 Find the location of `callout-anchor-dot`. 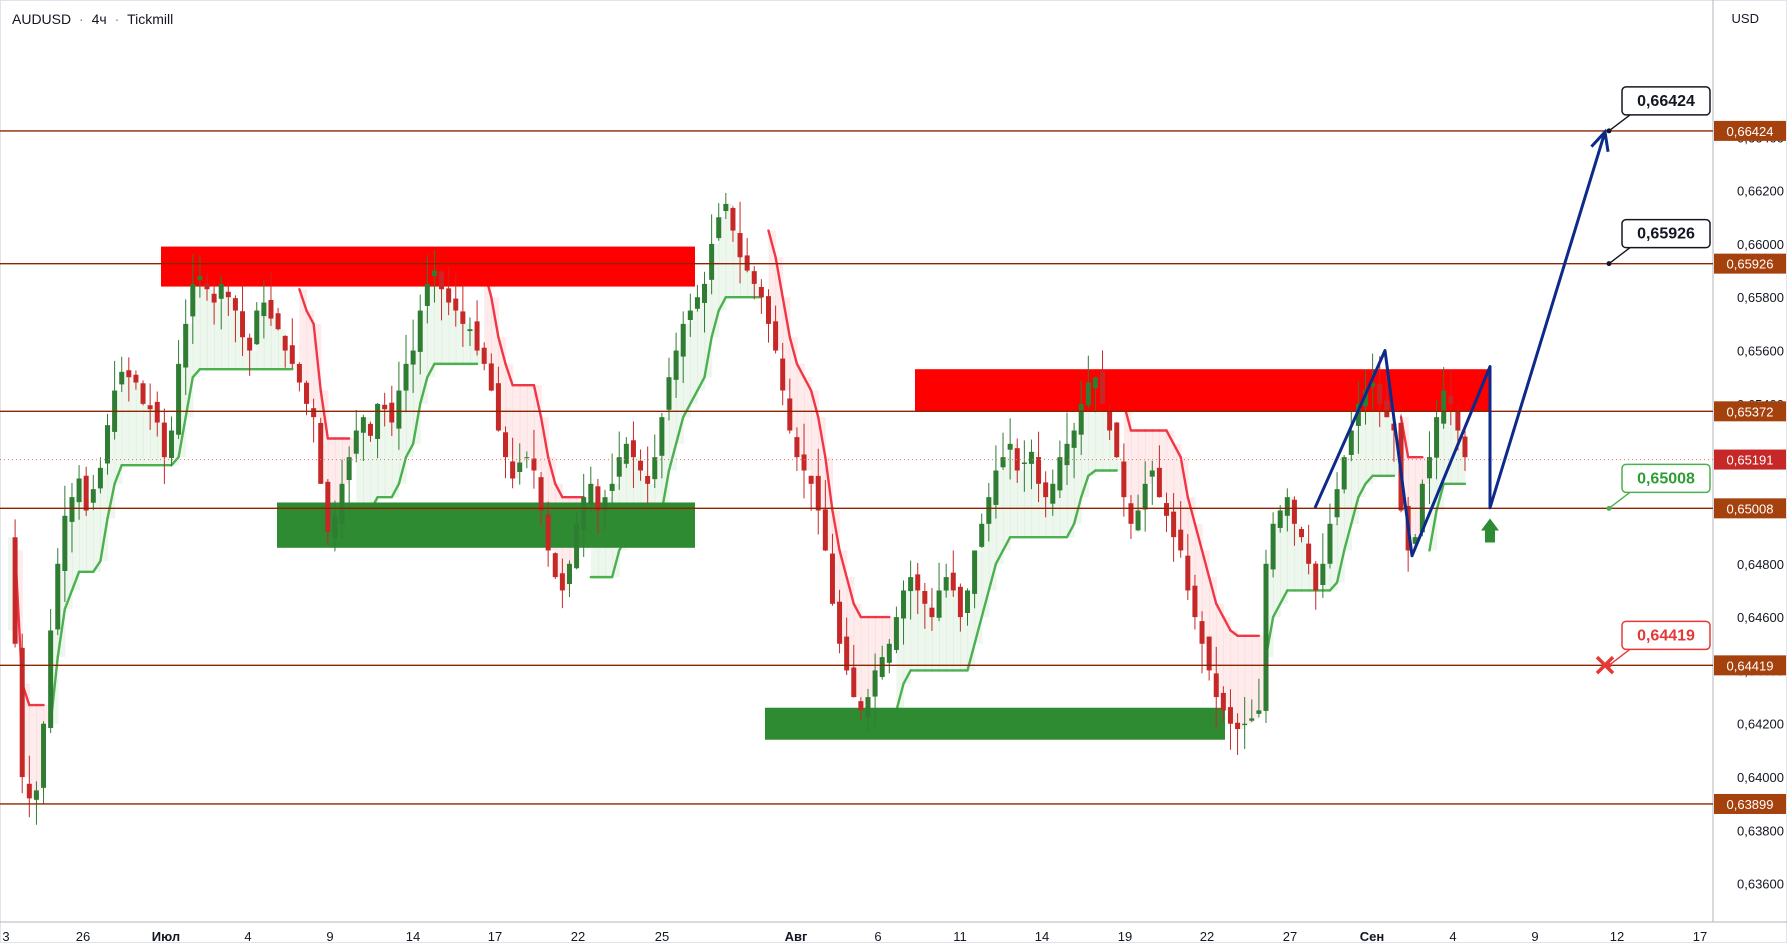

callout-anchor-dot is located at coordinates (1609, 264).